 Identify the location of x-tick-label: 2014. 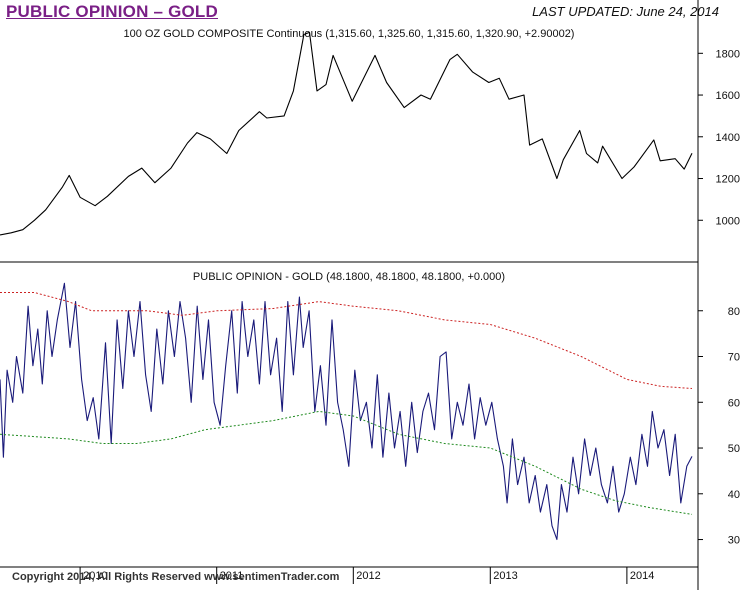
(642, 576).